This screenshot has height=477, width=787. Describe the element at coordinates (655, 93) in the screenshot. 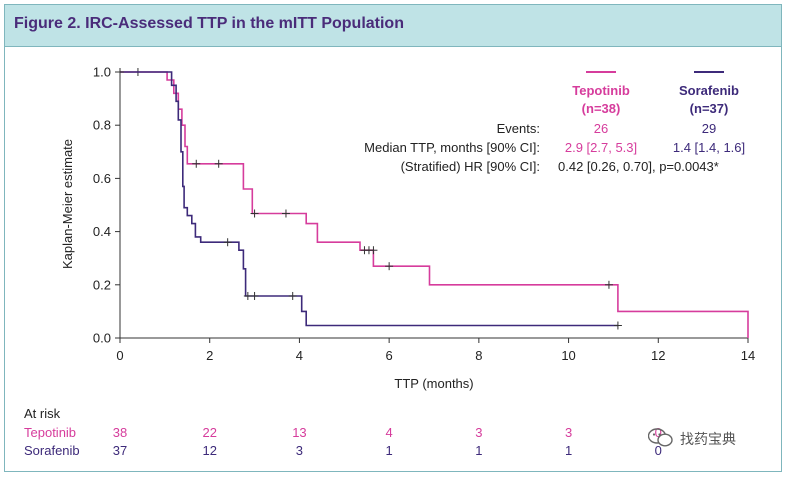

I see `legend: Tepotinib (n=38) Sorafenib (n=37)` at that location.